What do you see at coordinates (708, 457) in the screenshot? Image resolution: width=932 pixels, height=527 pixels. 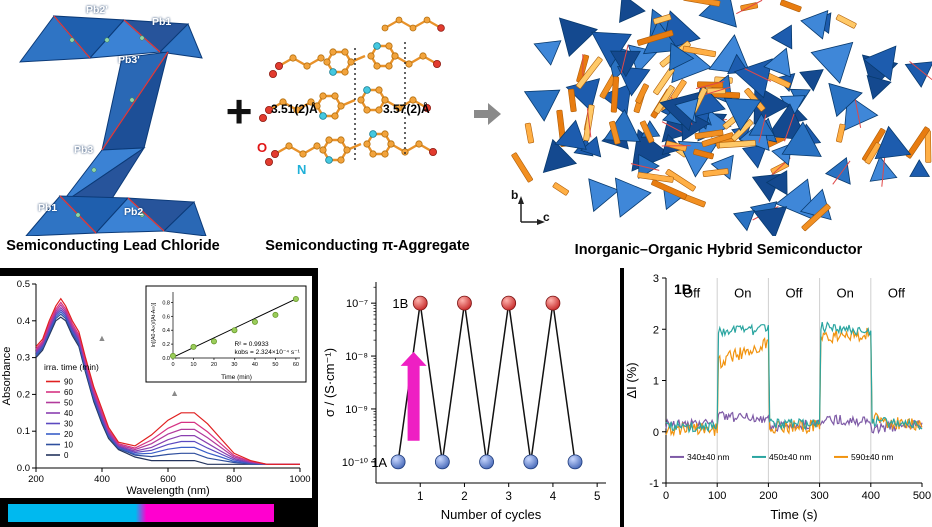 I see `svg-text: 340±40 nm` at bounding box center [708, 457].